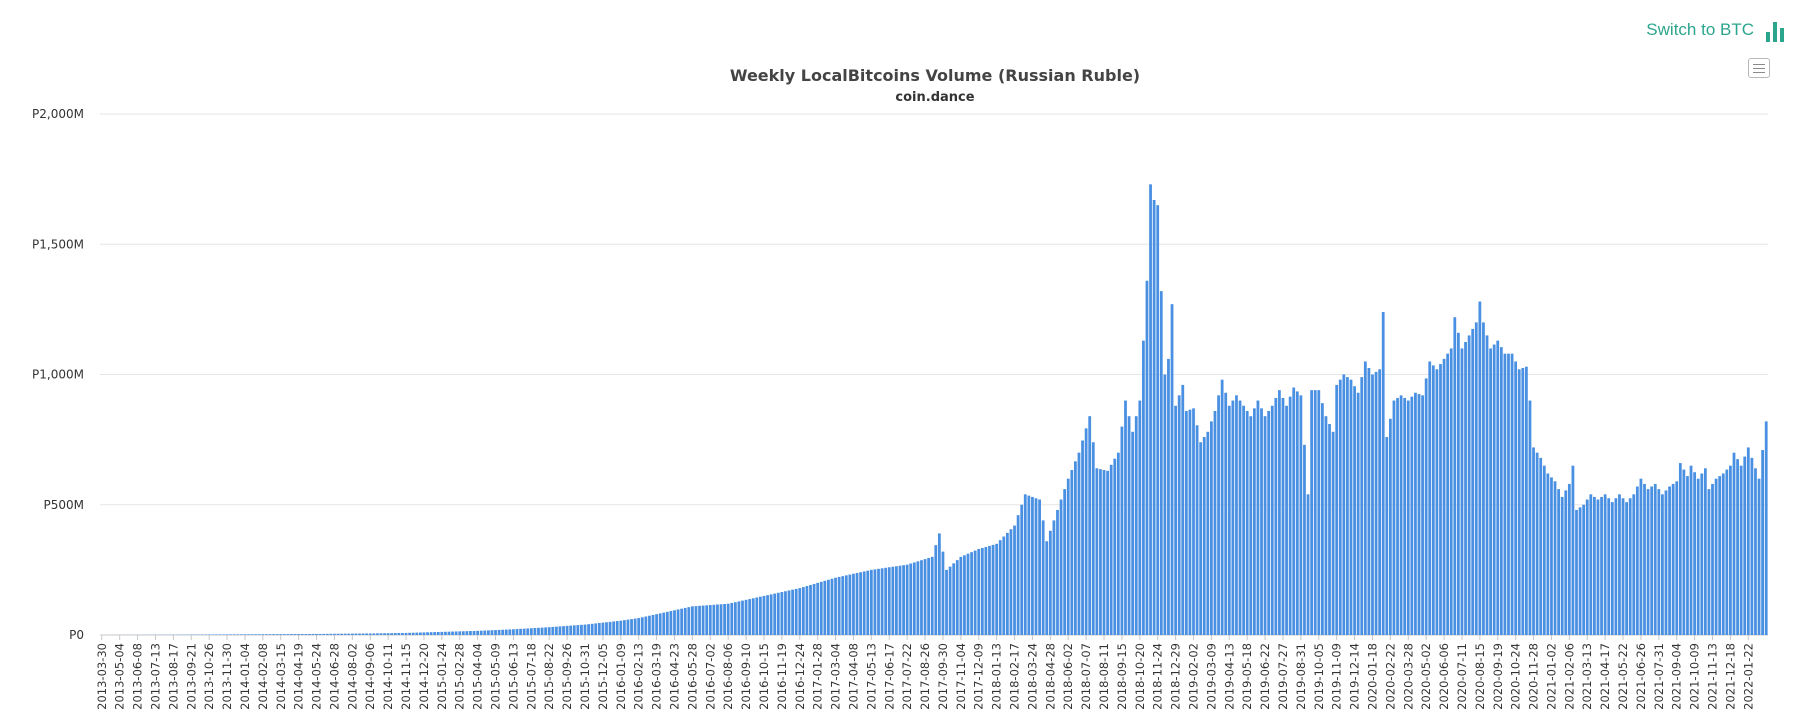 The height and width of the screenshot is (720, 1794). I want to click on hamburger-menu-icon, so click(1759, 68).